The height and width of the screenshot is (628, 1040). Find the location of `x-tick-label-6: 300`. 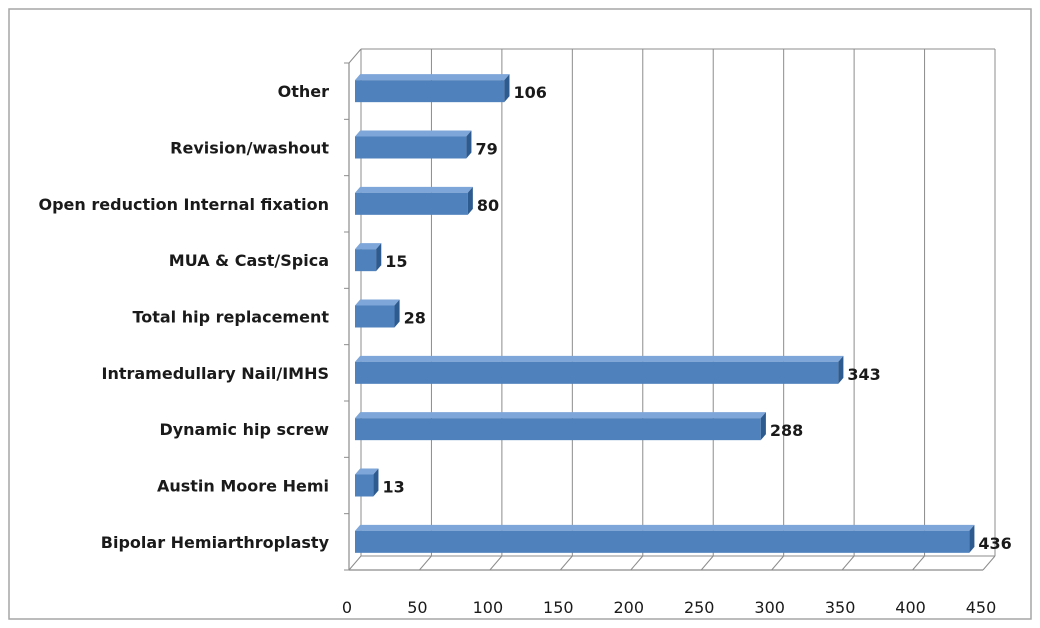

x-tick-label-6: 300 is located at coordinates (769, 607).